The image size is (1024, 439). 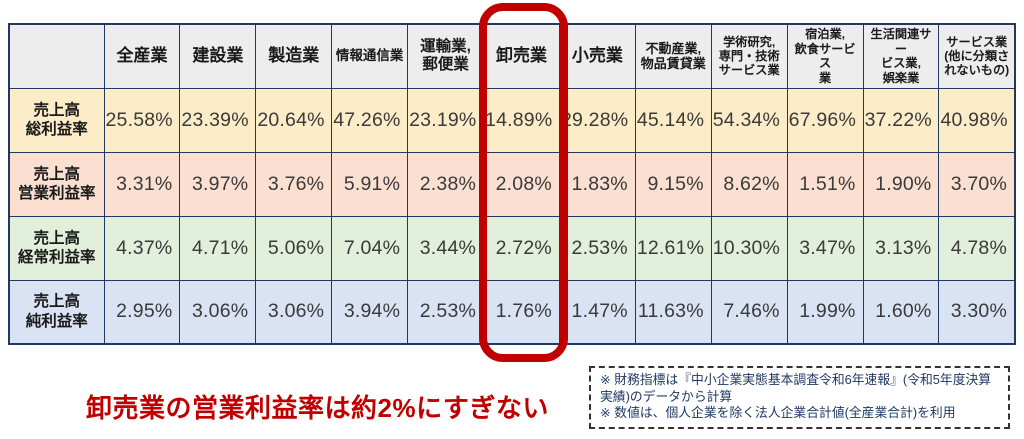 What do you see at coordinates (521, 312) in the screenshot?
I see `value-cell: 1.76%` at bounding box center [521, 312].